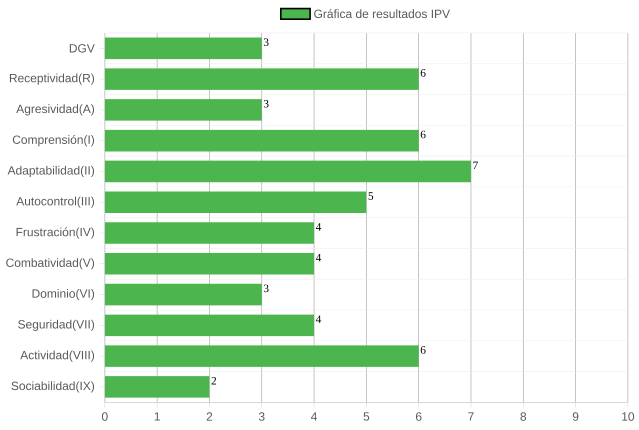 This screenshot has width=639, height=430. Describe the element at coordinates (56, 325) in the screenshot. I see `y-tick-label: Seguridad(VII)` at that location.